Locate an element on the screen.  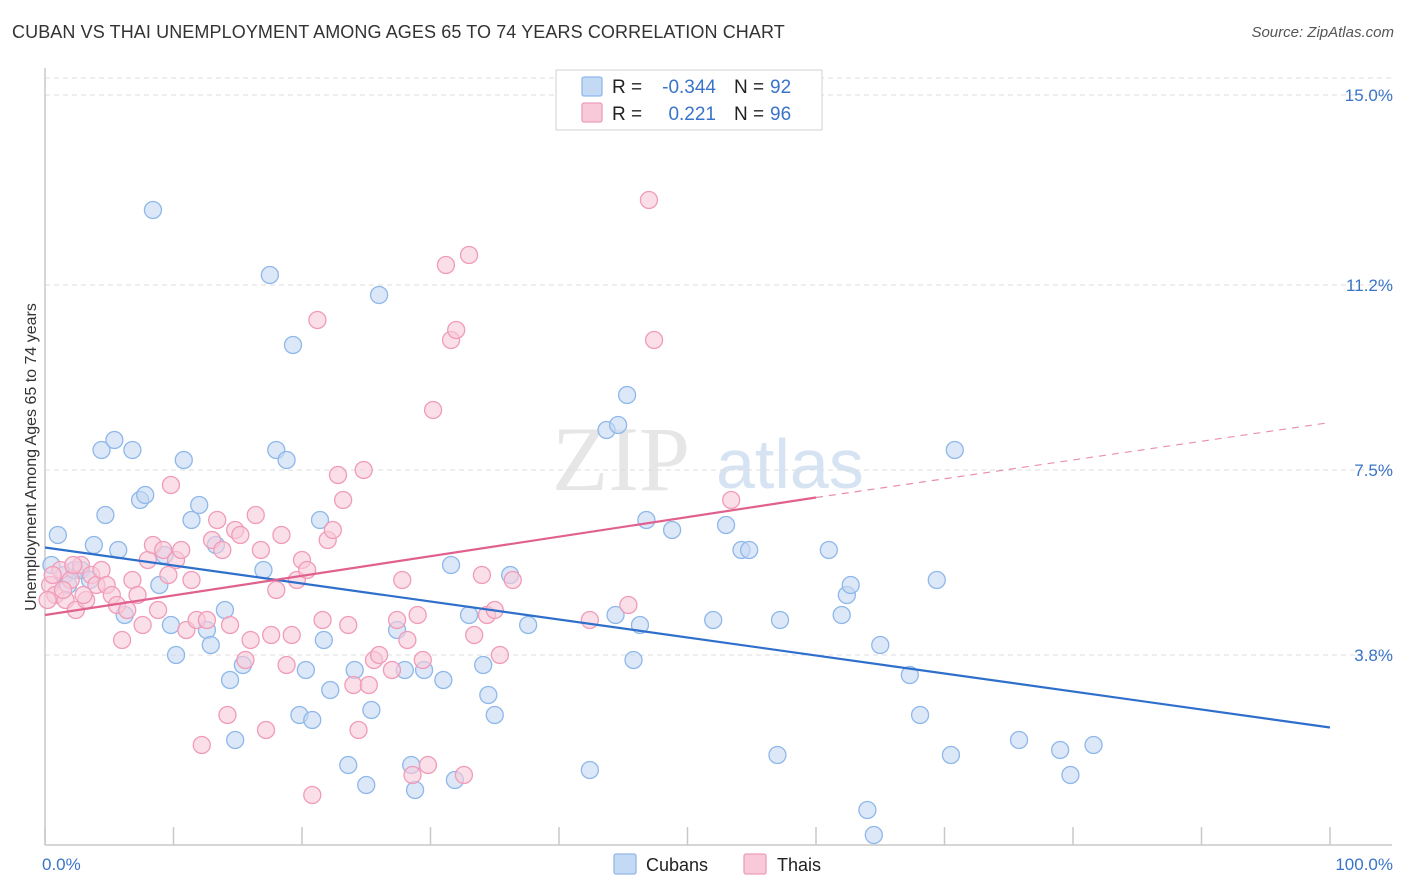
bottom-legend-swatch-cubans is located at coordinates (625, 864).